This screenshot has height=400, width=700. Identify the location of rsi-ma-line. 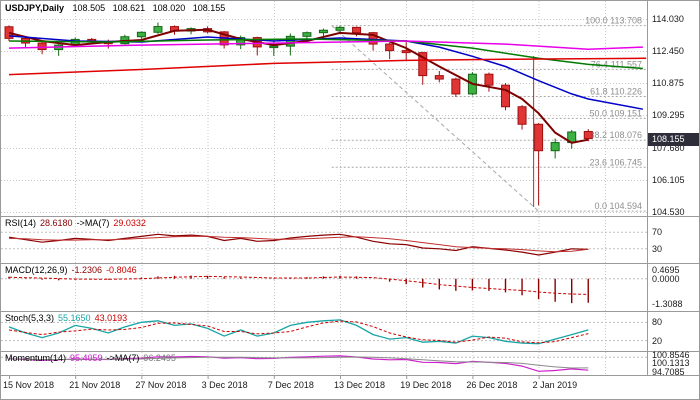
(298, 244).